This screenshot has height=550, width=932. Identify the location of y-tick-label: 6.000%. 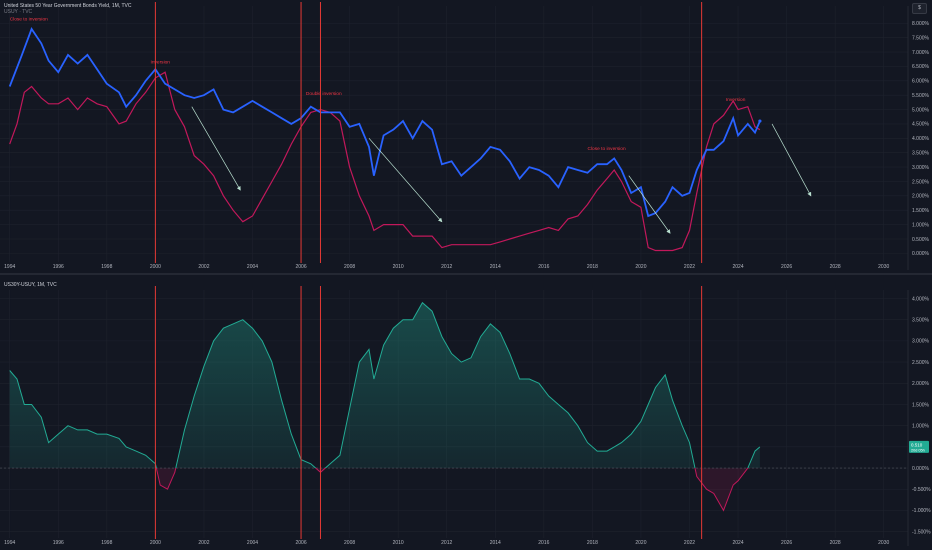
(921, 82).